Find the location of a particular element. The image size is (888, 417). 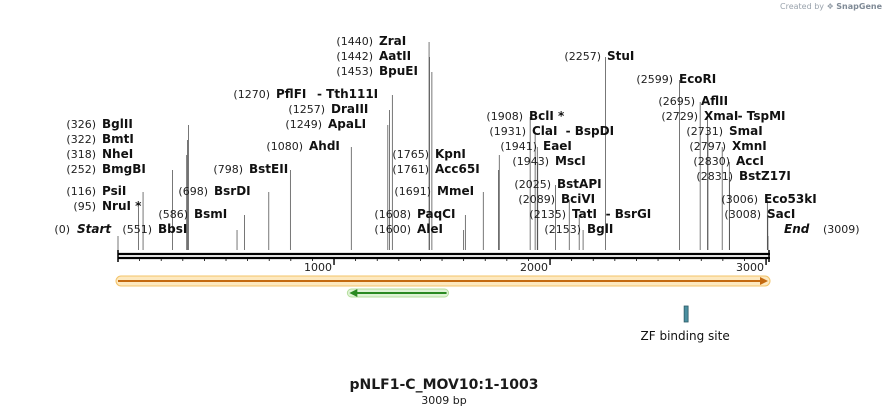

snapgene-logo-icon: ❖ is located at coordinates (830, 6).